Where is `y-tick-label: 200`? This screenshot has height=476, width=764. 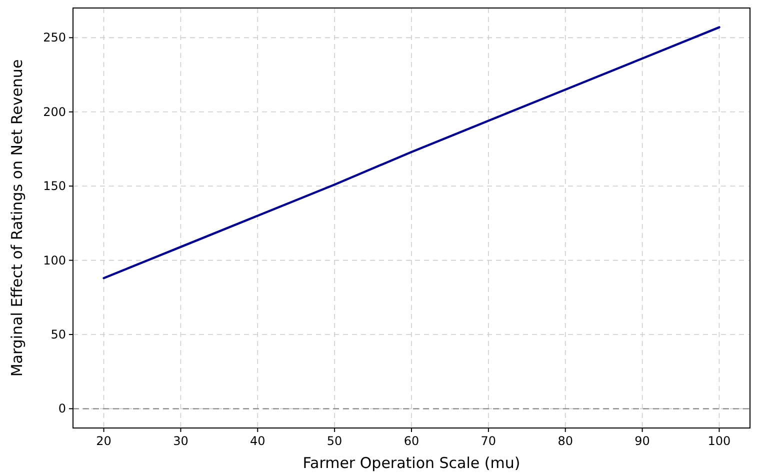 y-tick-label: 200 is located at coordinates (54, 111).